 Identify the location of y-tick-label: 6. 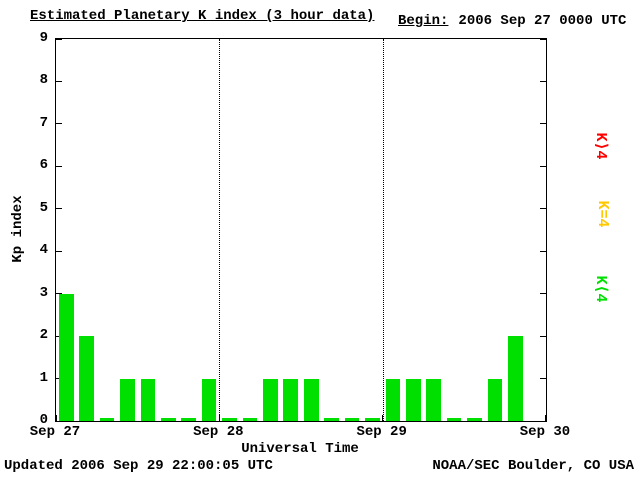
(43, 165).